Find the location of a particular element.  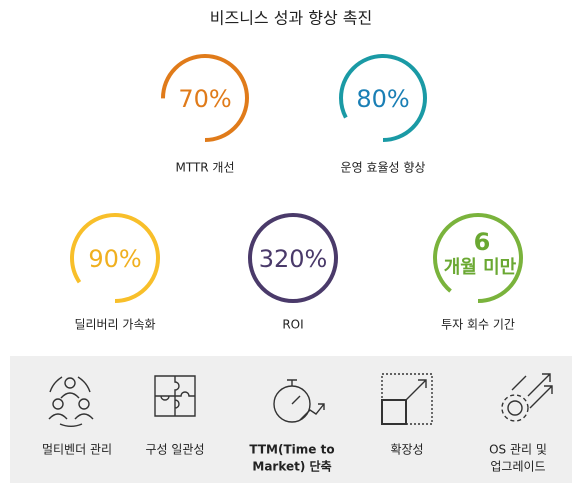

metric-value: 90% is located at coordinates (114, 259).